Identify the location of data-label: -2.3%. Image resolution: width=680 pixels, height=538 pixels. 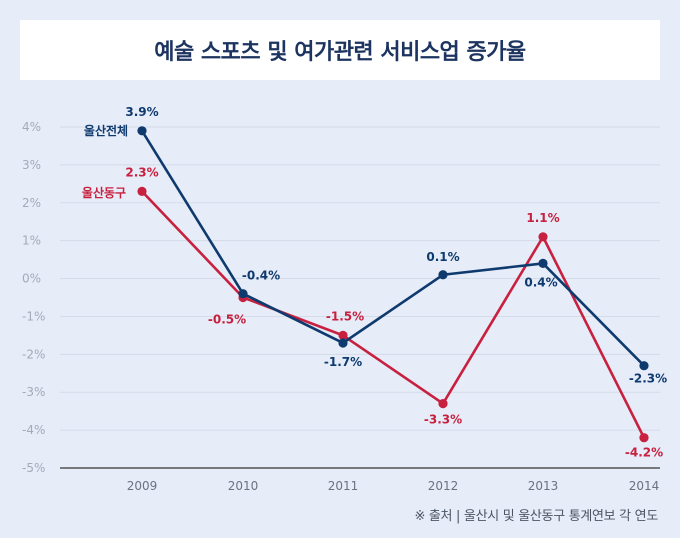
(648, 379).